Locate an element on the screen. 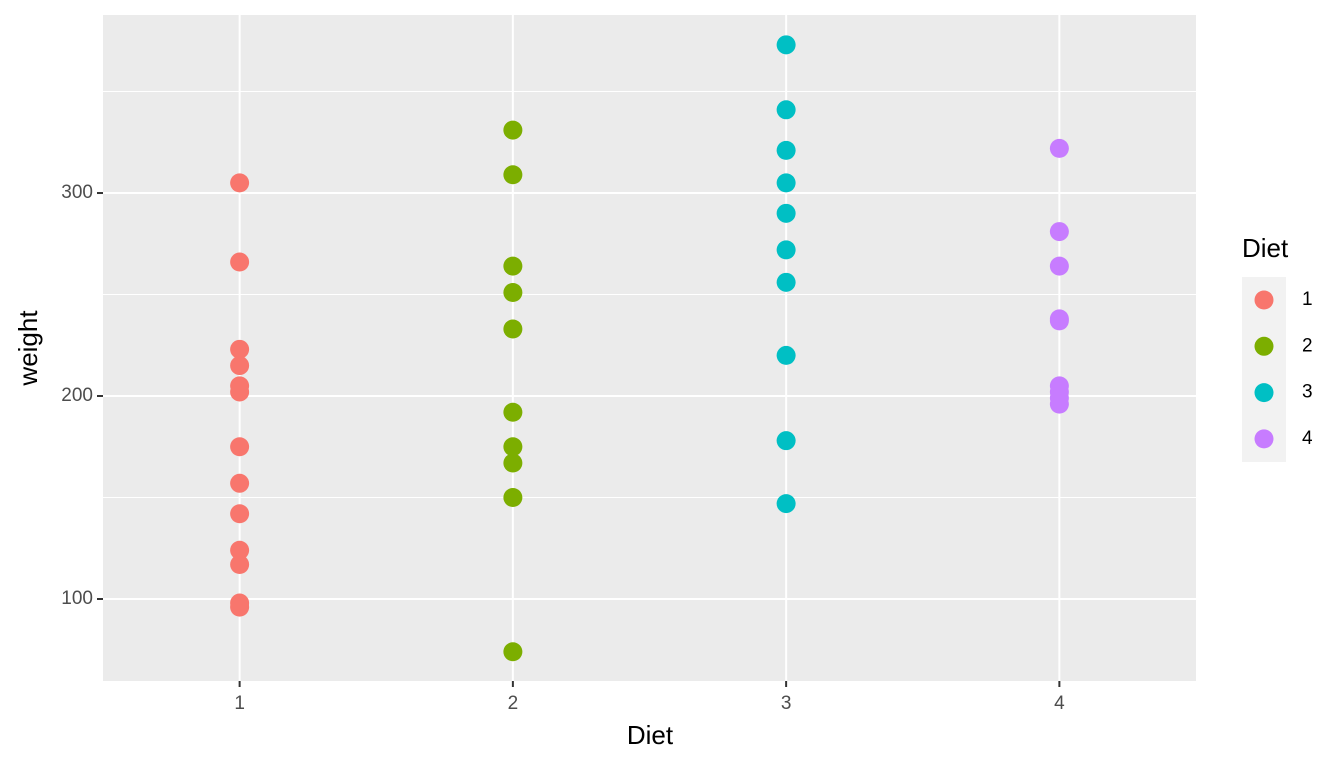 This screenshot has height=773, width=1344. legend-label: 4 is located at coordinates (1307, 438).